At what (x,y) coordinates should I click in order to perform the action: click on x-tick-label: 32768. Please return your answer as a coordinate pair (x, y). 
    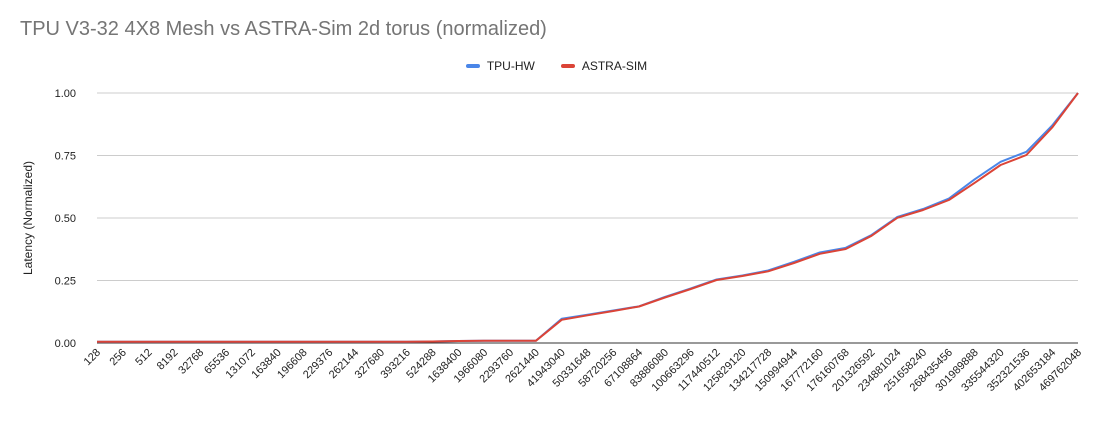
    Looking at the image, I should click on (191, 362).